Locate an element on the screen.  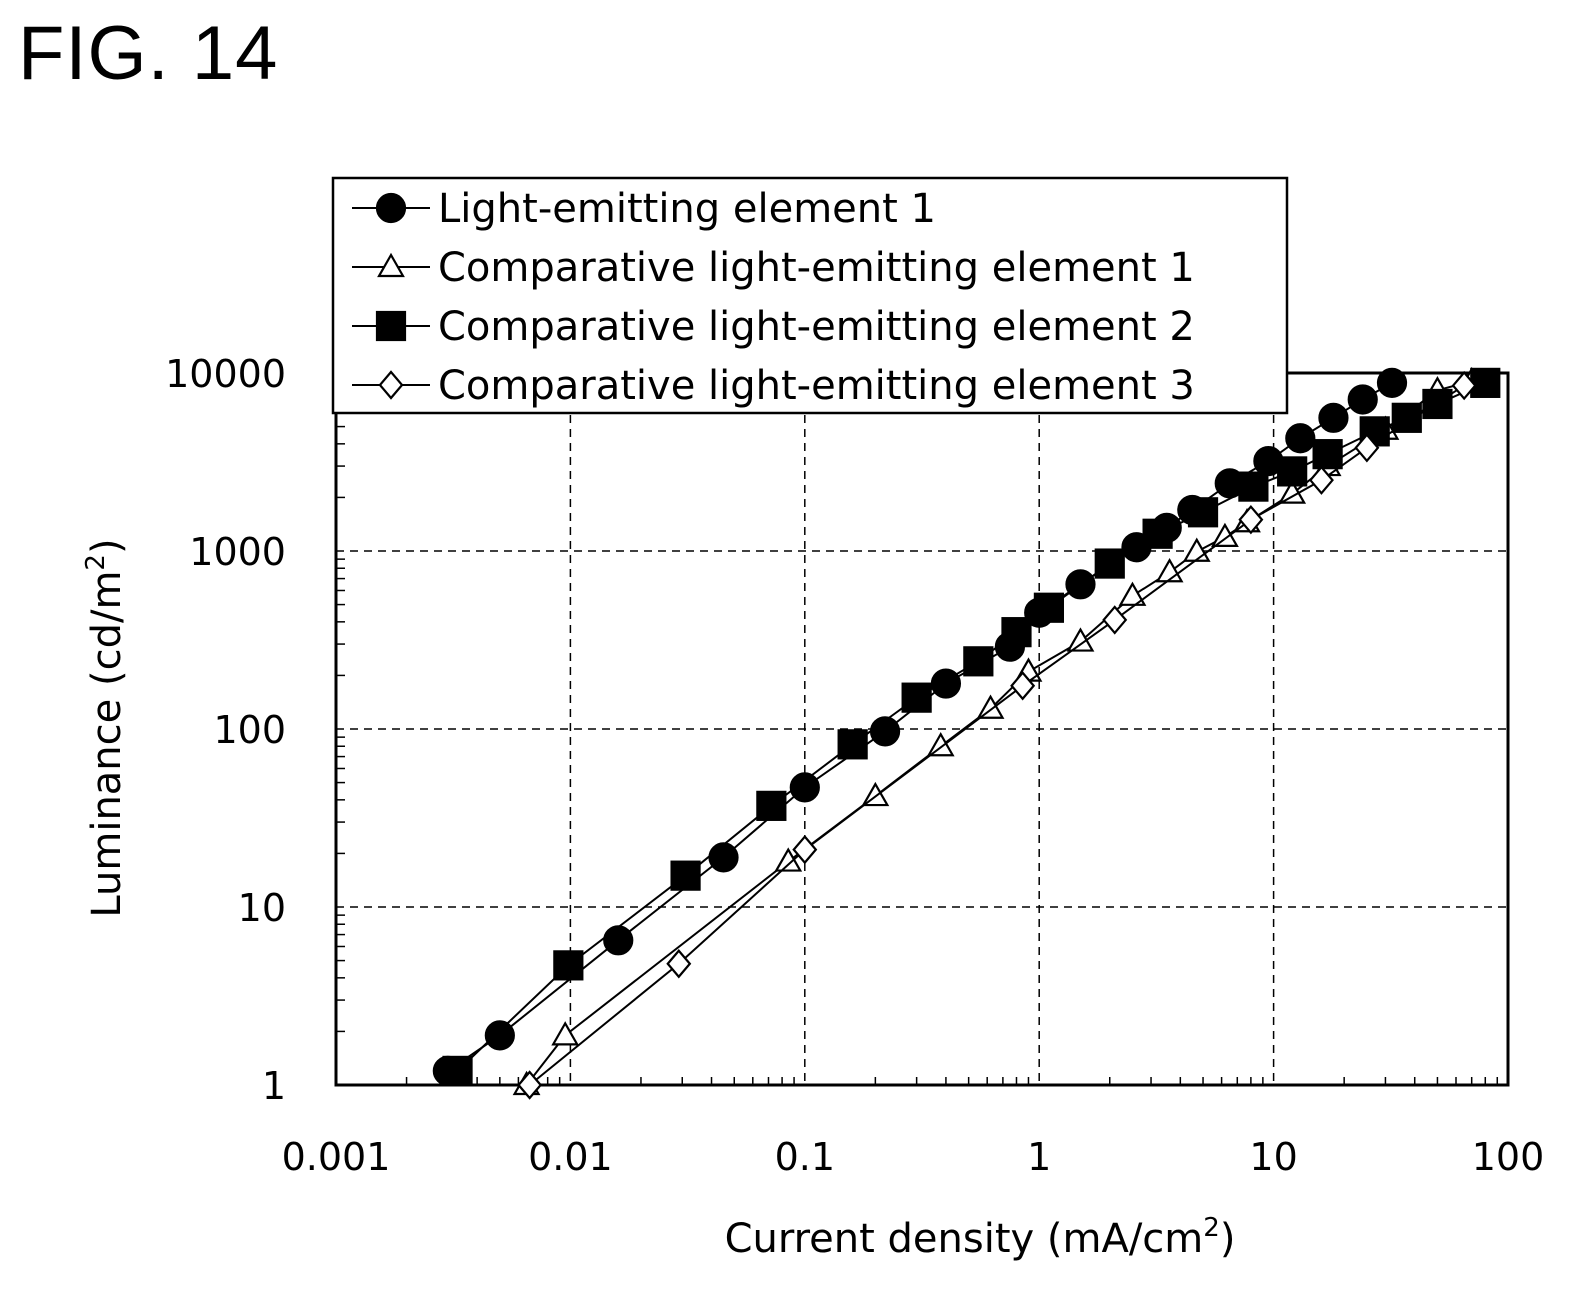
legend-label: Comparative light-emitting element 1 is located at coordinates (816, 268).